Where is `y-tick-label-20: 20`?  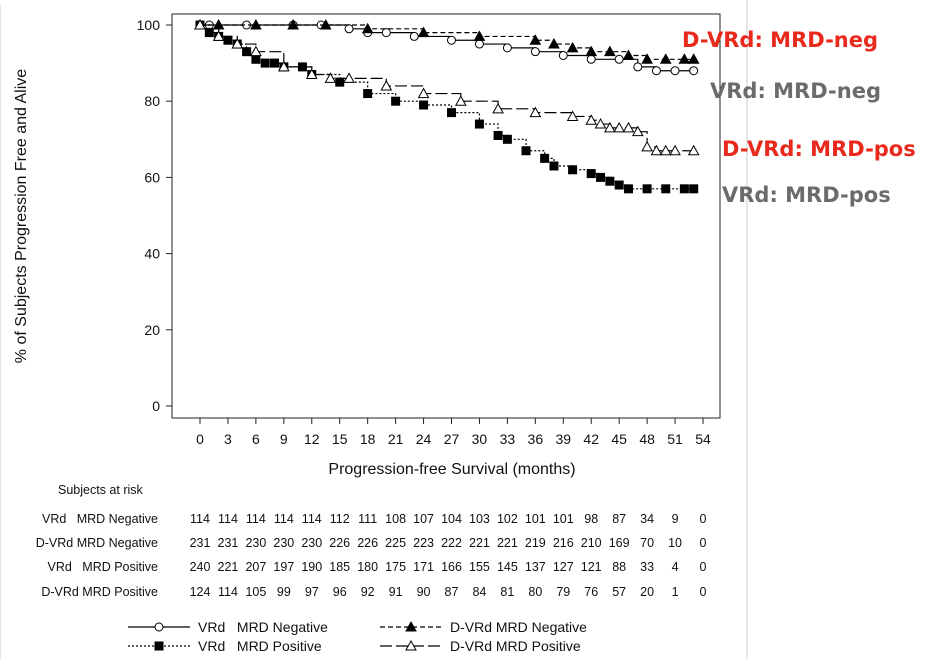 y-tick-label-20: 20 is located at coordinates (152, 330).